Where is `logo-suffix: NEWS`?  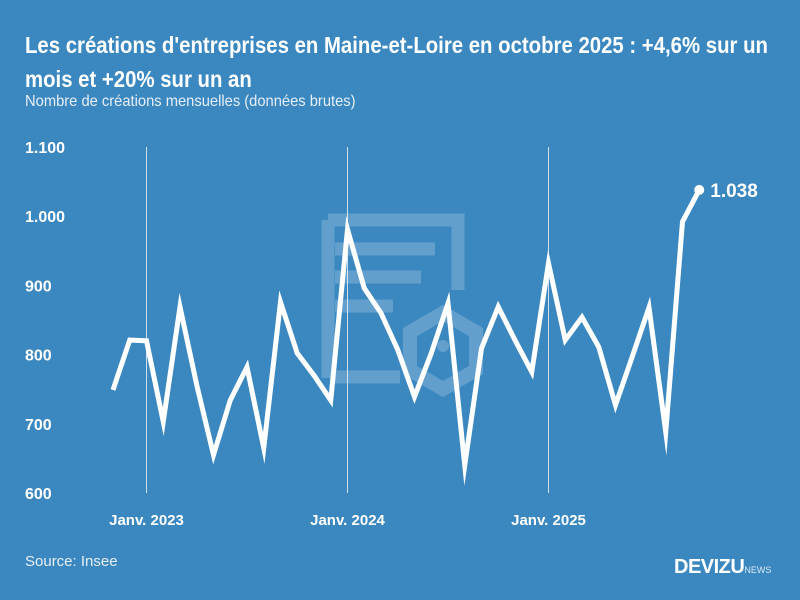 logo-suffix: NEWS is located at coordinates (758, 570).